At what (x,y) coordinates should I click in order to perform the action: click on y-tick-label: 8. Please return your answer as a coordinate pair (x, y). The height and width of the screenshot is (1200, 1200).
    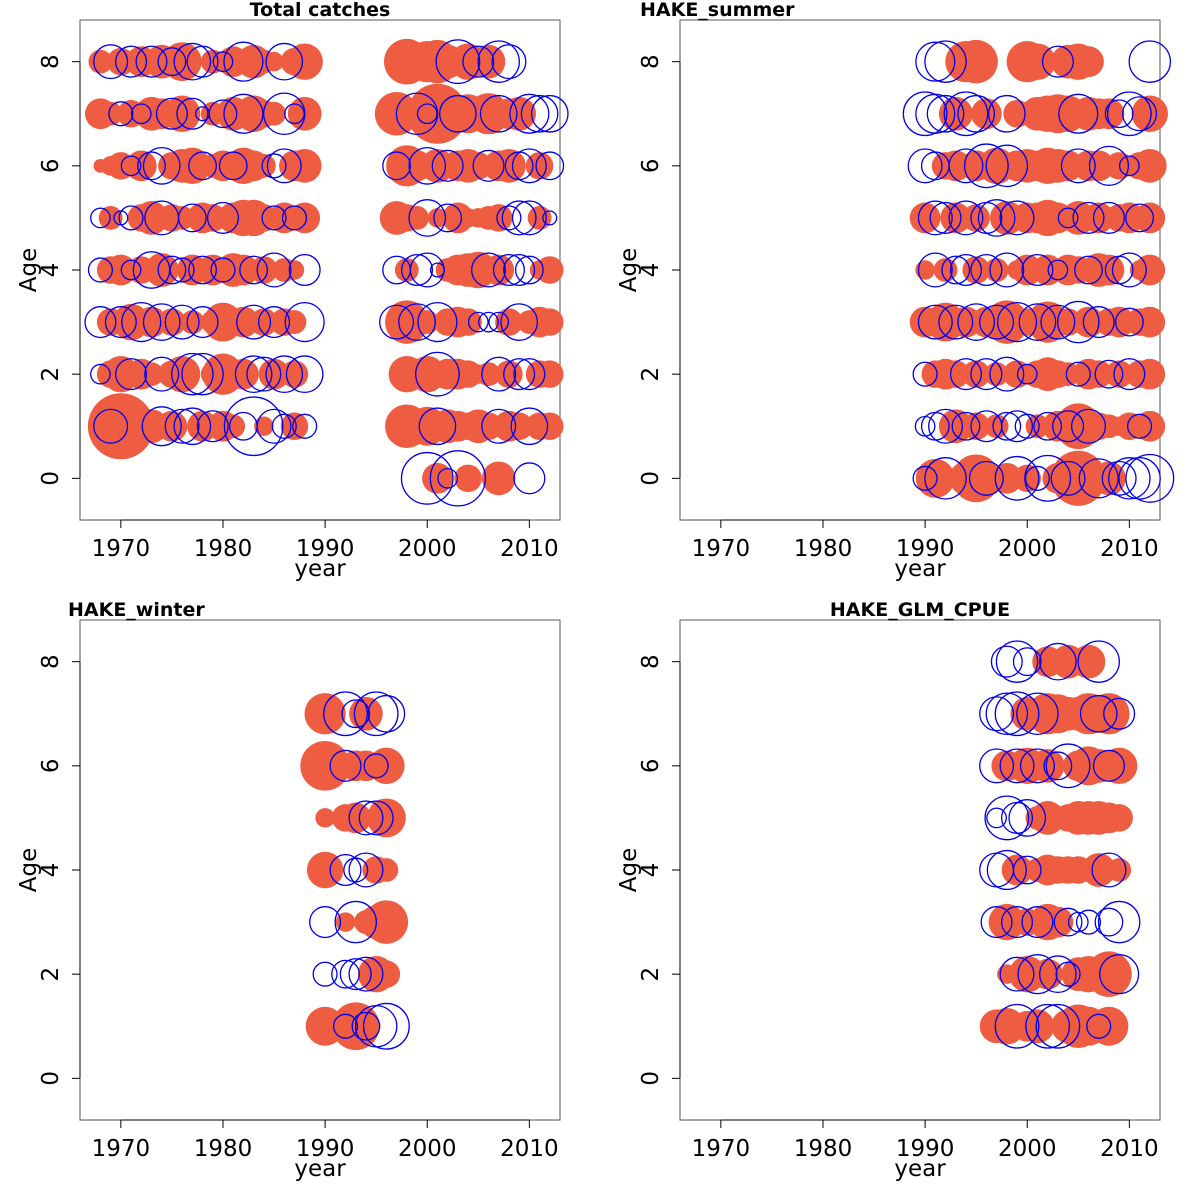
    Looking at the image, I should click on (651, 661).